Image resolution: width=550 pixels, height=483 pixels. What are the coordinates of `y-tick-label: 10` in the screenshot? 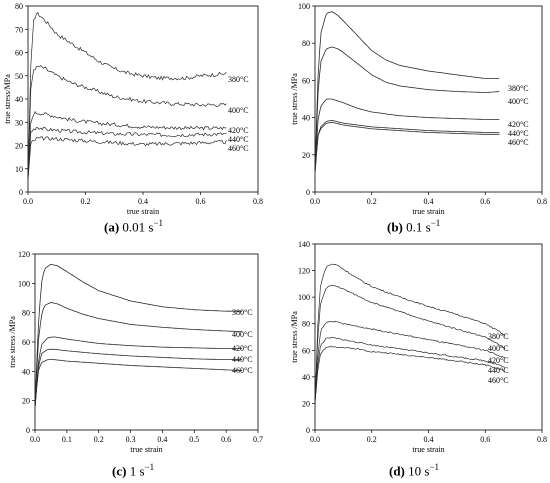 It's located at (19, 169).